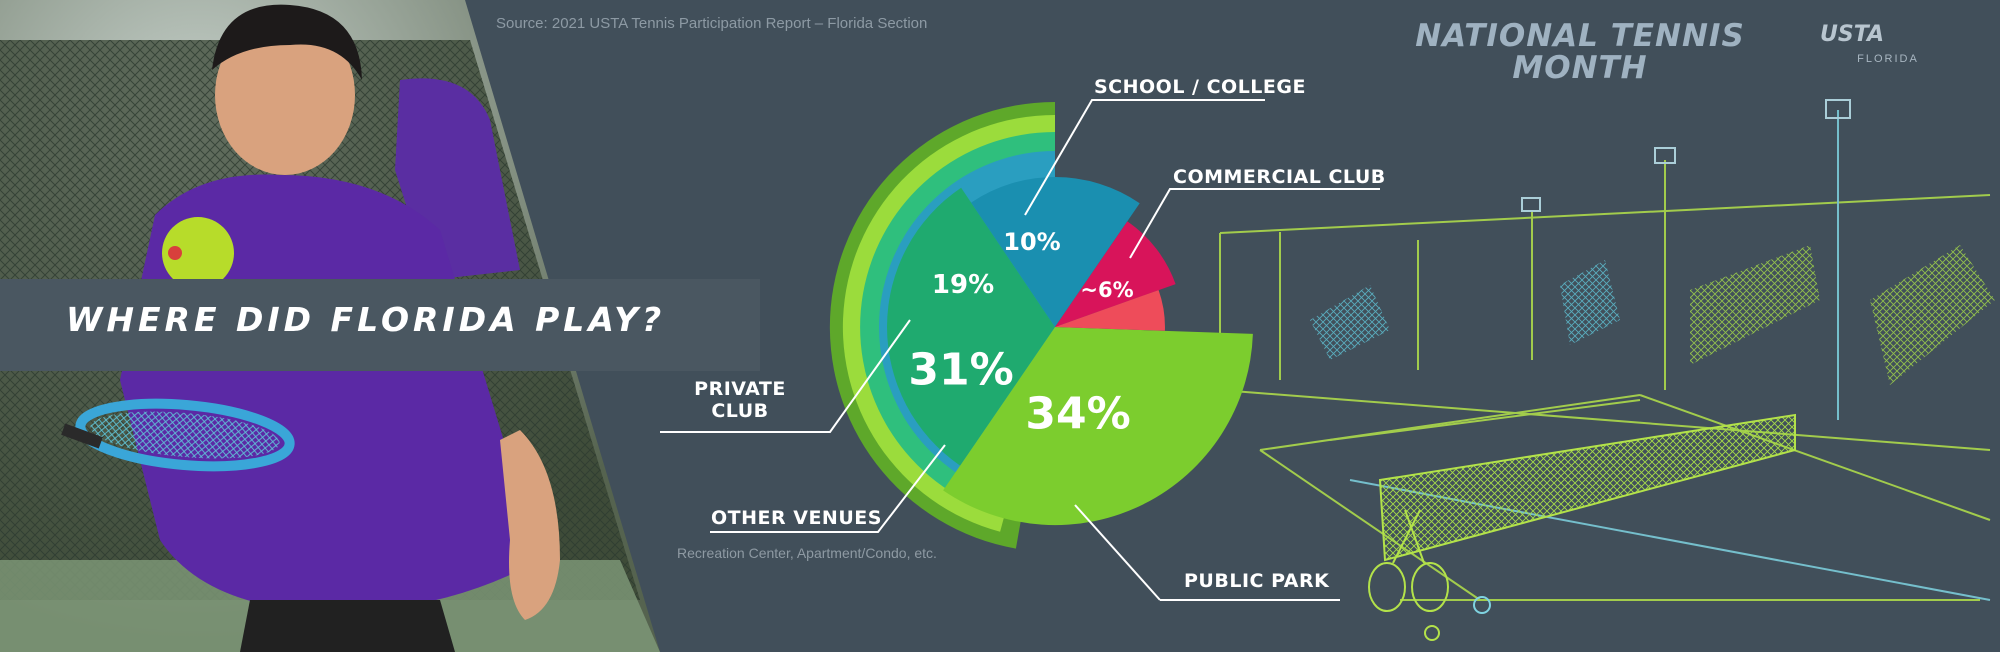 The width and height of the screenshot is (2000, 652). I want to click on leader-commercial, so click(1254, 223).